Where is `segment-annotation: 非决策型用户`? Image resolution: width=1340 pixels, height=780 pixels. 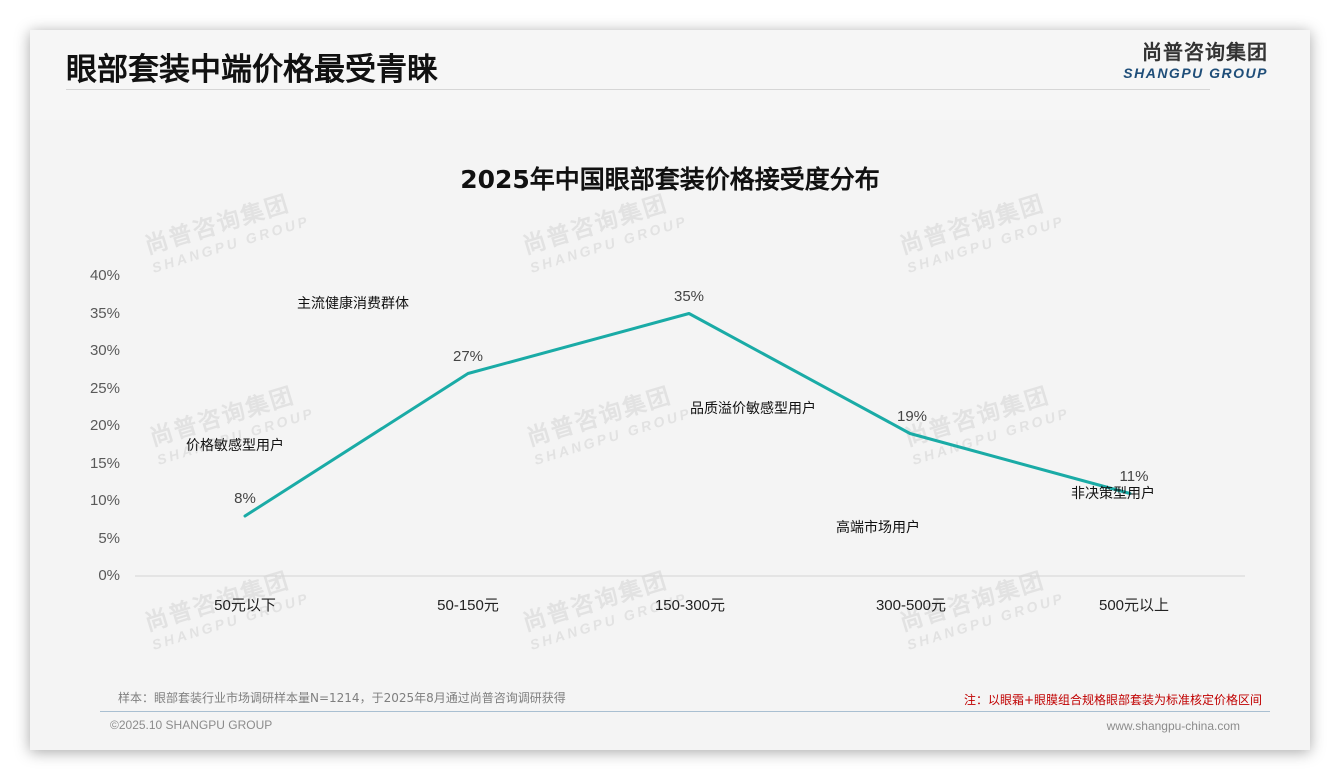
segment-annotation: 非决策型用户 is located at coordinates (1113, 494).